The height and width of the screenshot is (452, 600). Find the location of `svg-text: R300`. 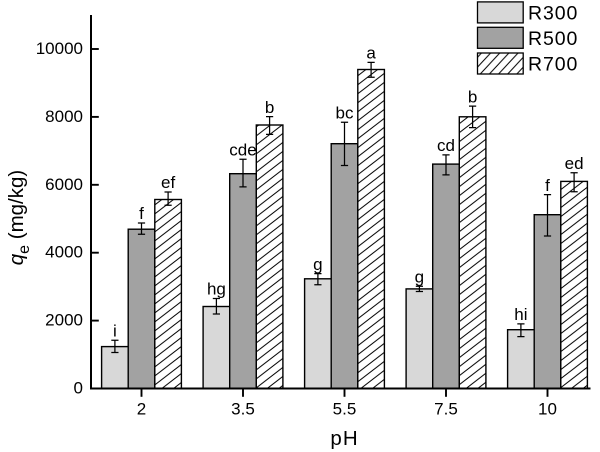

svg-text: R300 is located at coordinates (553, 14).